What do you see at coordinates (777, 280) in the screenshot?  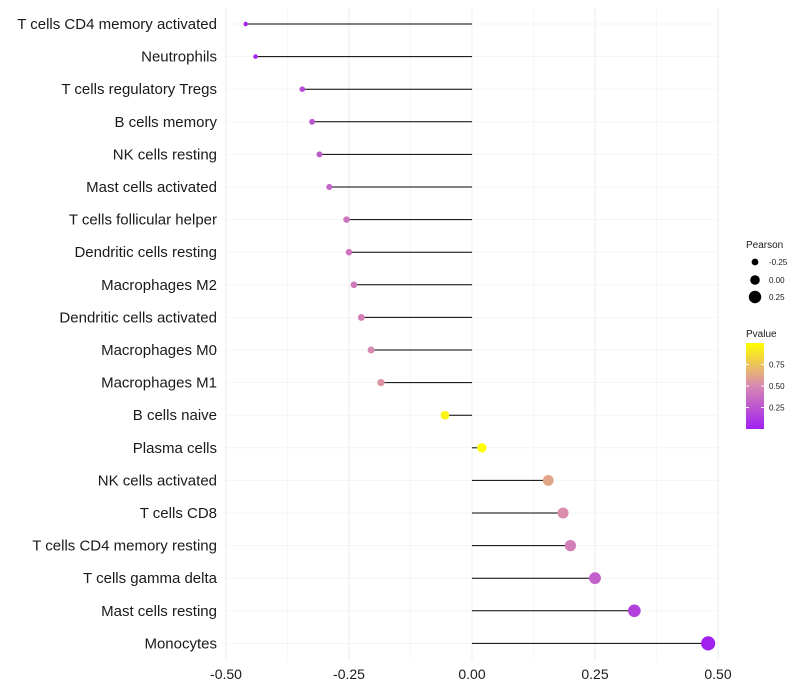 I see `size-legend-label: 0.00` at bounding box center [777, 280].